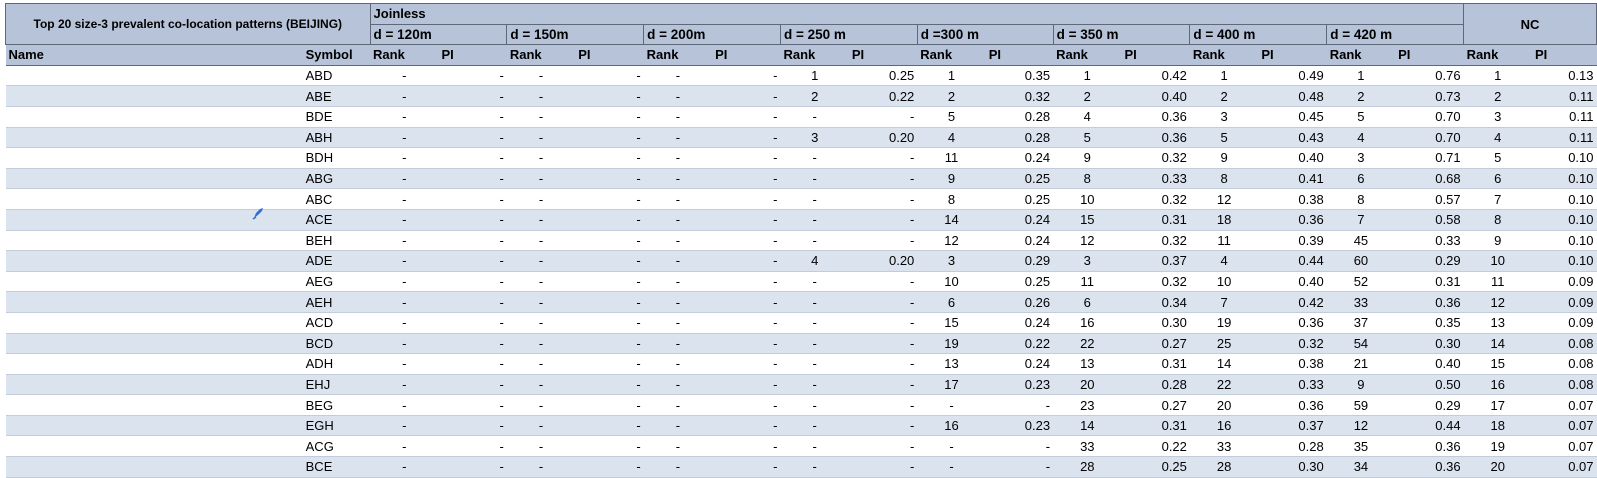  I want to click on rank-cell: 3, so click(1224, 117).